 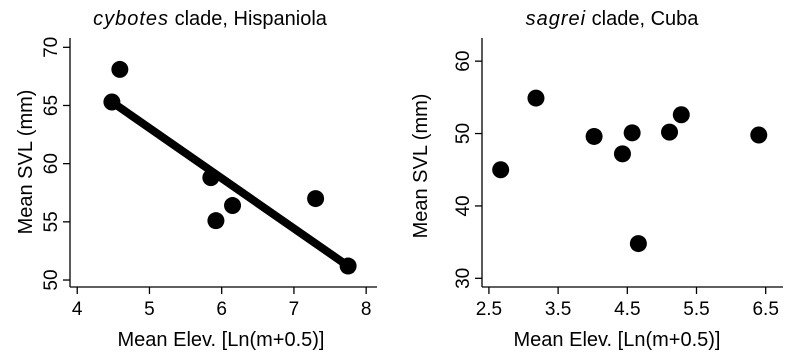 I want to click on x-tick-label: 8, so click(x=366, y=309).